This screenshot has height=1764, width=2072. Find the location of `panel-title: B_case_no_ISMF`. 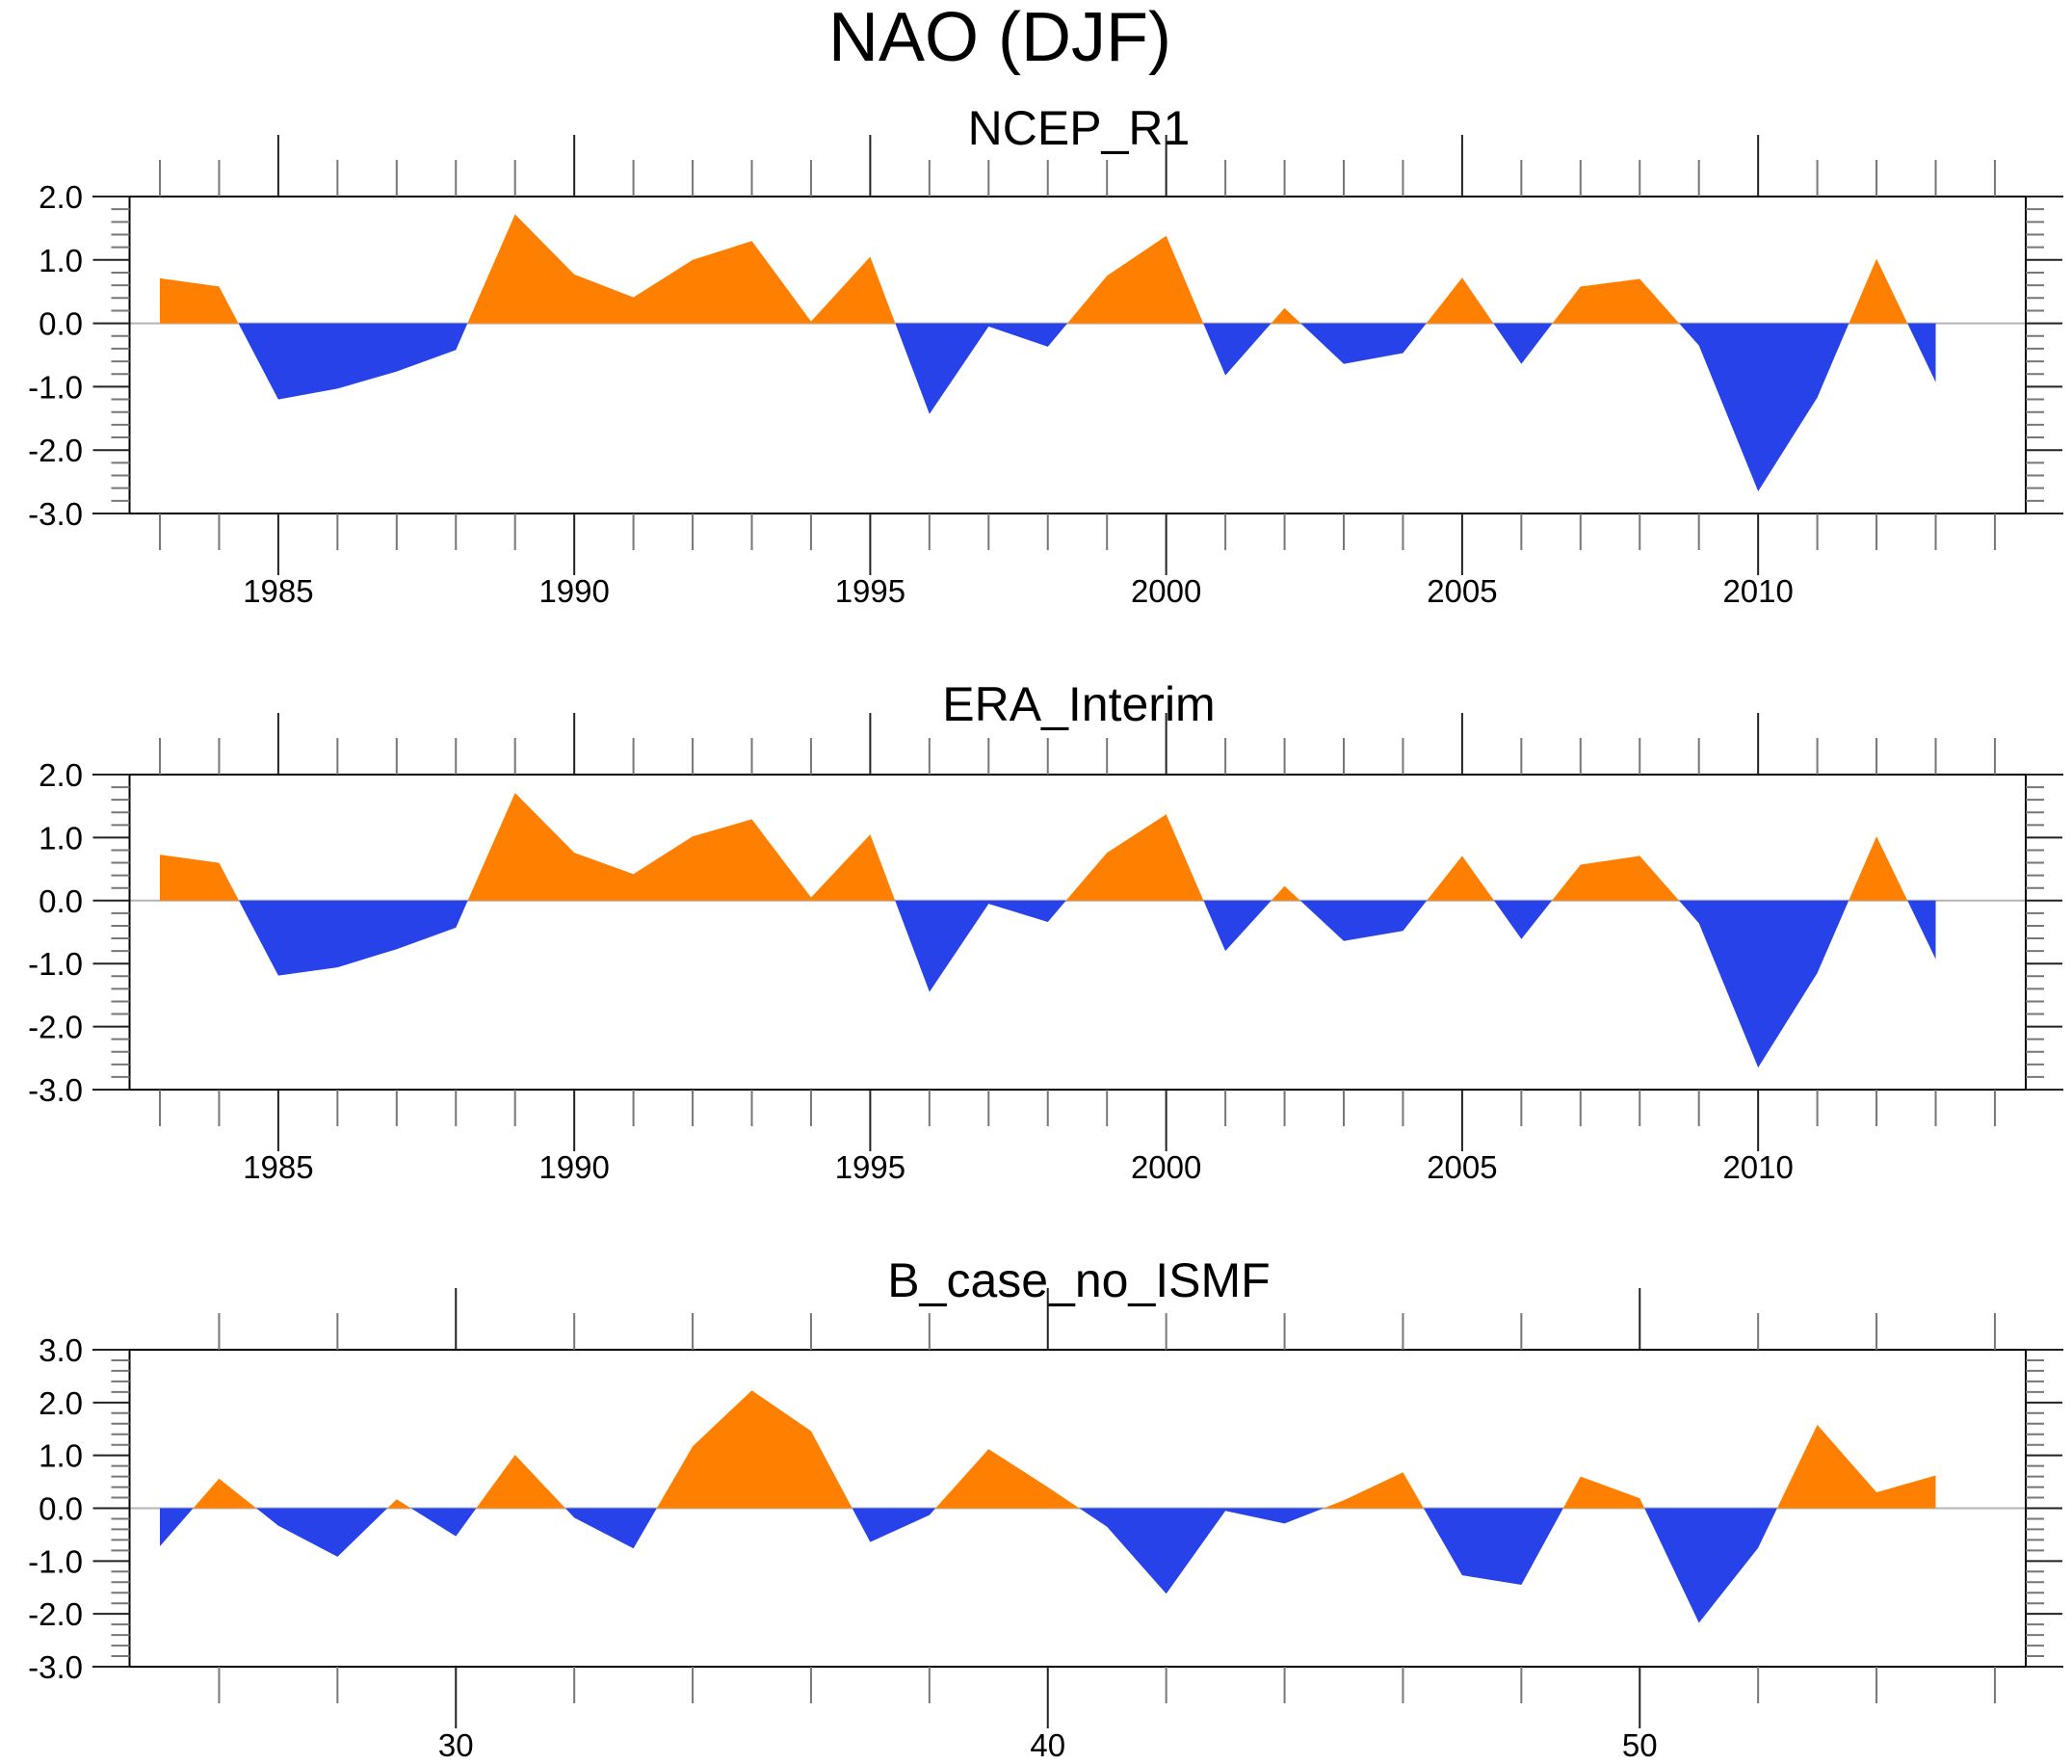

panel-title: B_case_no_ISMF is located at coordinates (1078, 1280).